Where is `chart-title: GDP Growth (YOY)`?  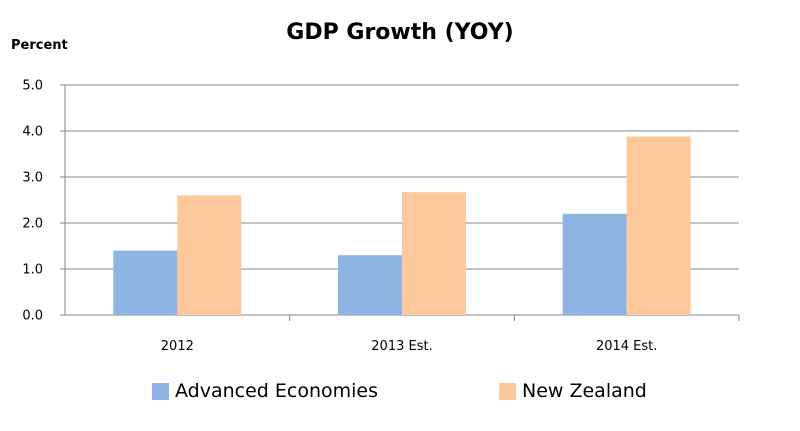 chart-title: GDP Growth (YOY) is located at coordinates (400, 32).